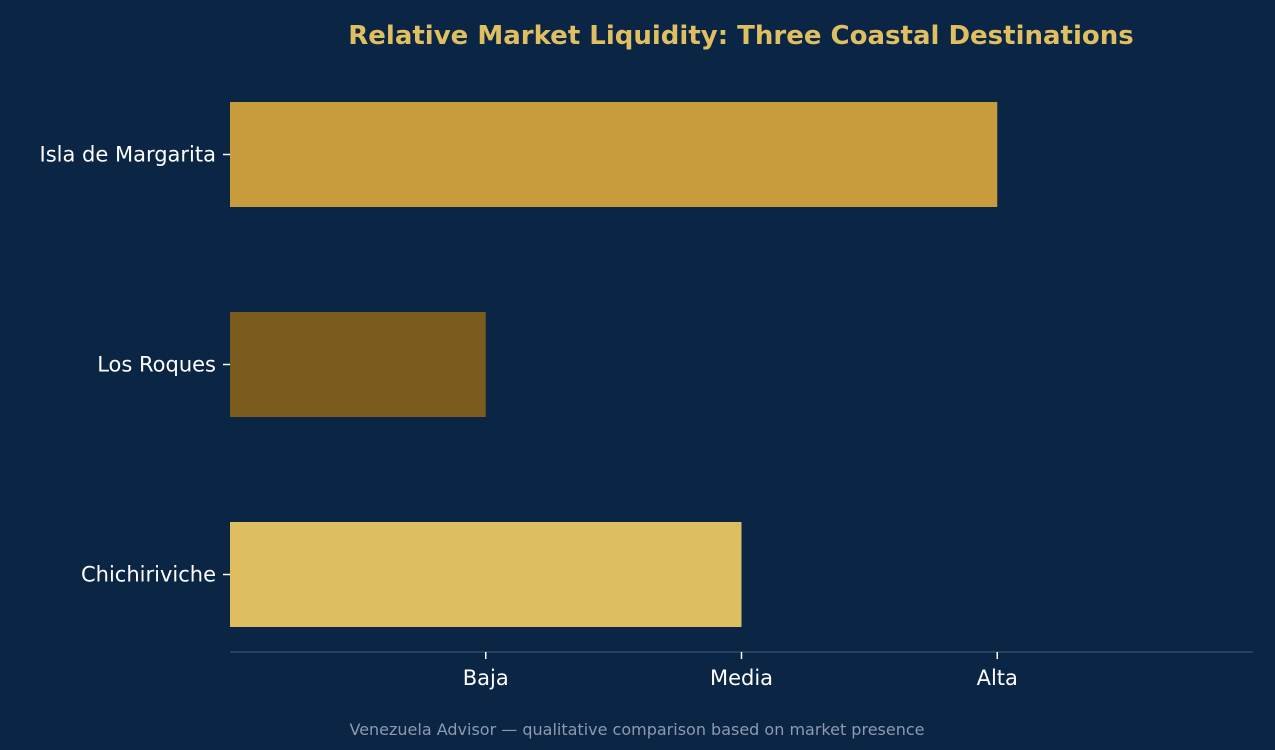 This screenshot has height=750, width=1275. Describe the element at coordinates (997, 678) in the screenshot. I see `x-tick-label-2: Alta` at that location.